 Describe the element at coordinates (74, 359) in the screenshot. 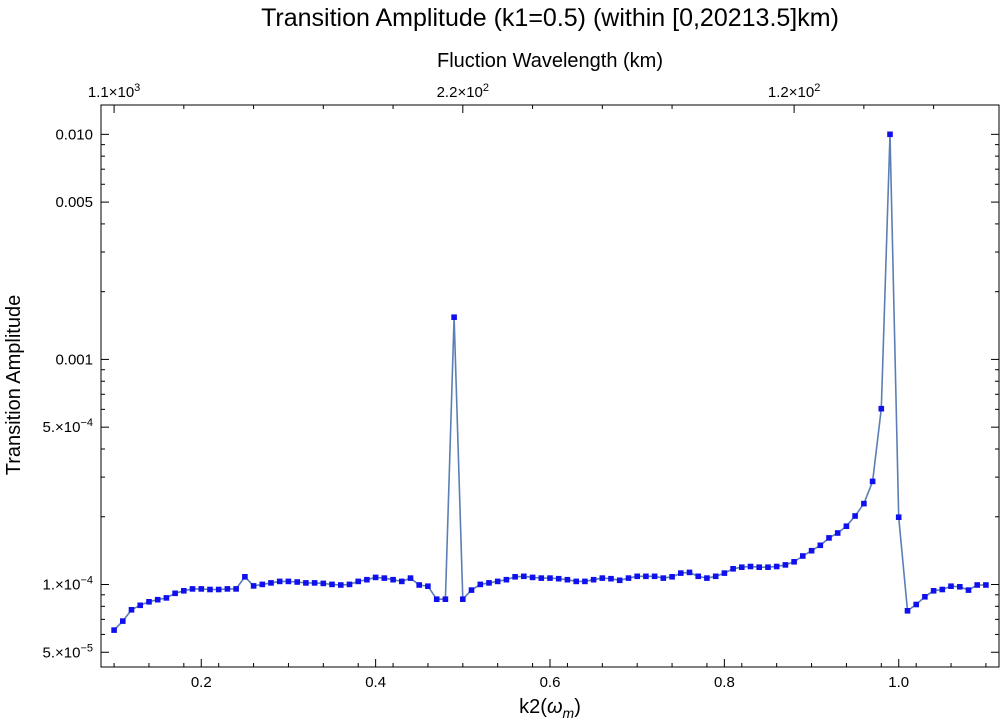

I see `y-tick-label-3: 0.001` at that location.